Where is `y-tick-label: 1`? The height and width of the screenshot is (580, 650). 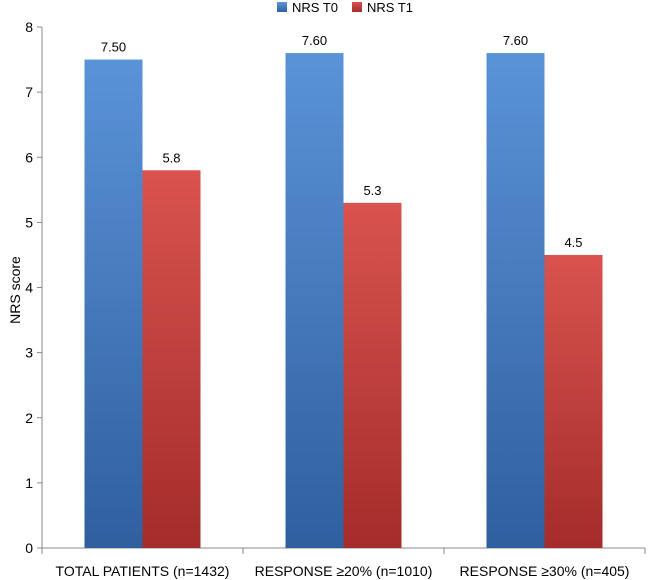 y-tick-label: 1 is located at coordinates (29, 483).